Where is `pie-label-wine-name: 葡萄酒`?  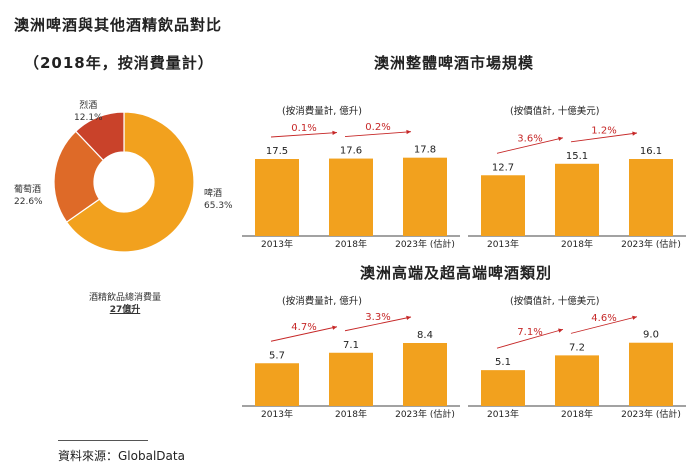 pie-label-wine-name: 葡萄酒 is located at coordinates (28, 190).